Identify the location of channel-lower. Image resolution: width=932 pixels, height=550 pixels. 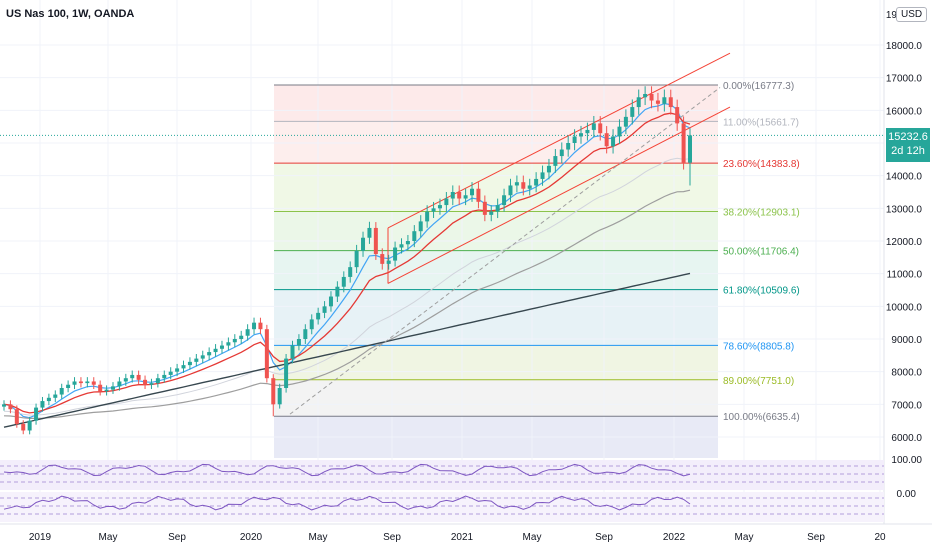
(559, 195).